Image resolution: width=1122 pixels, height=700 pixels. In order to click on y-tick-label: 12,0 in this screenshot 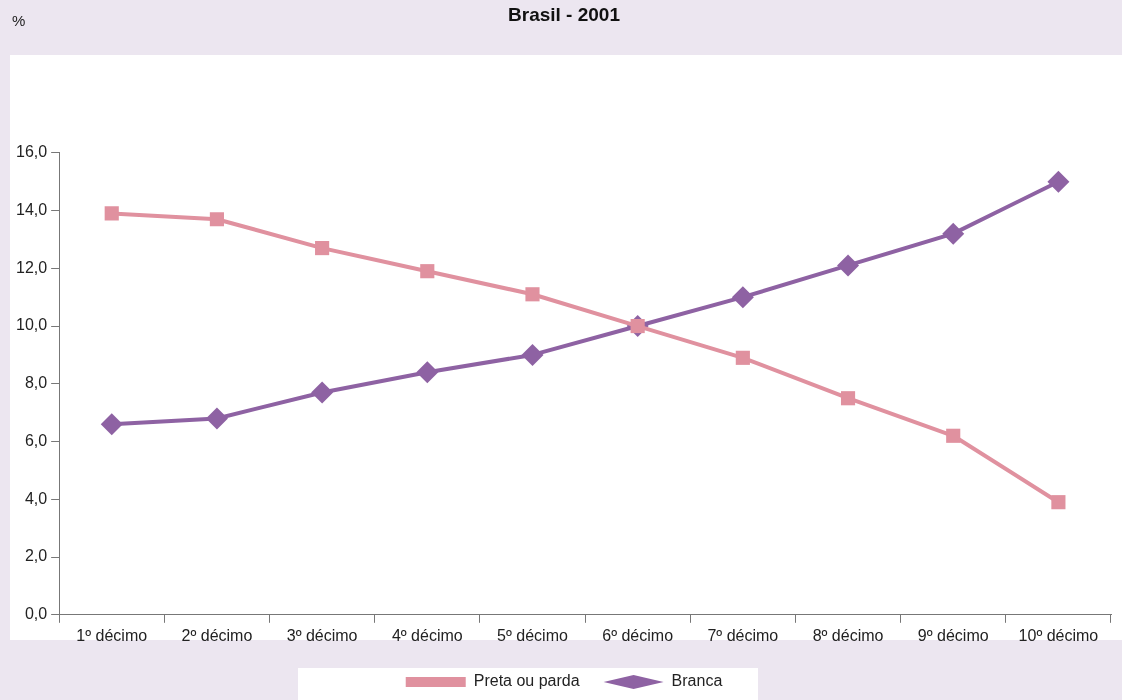, I will do `click(32, 267)`.